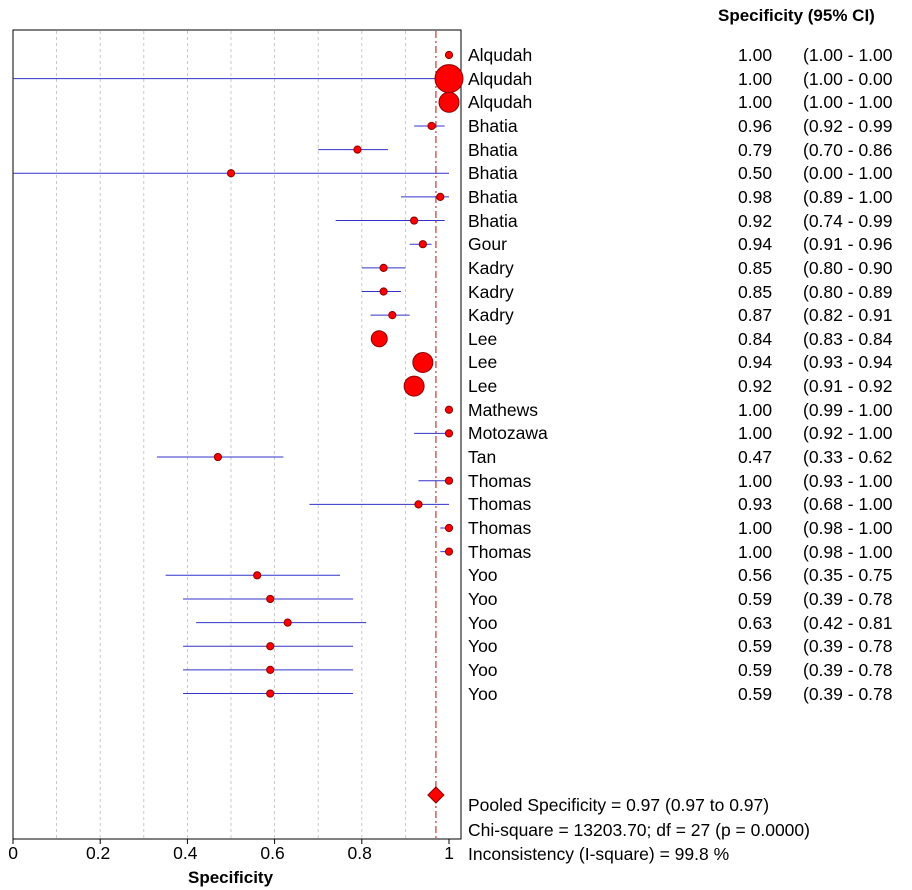 This screenshot has height=890, width=912. I want to click on x-axis-ticks, so click(231, 841).